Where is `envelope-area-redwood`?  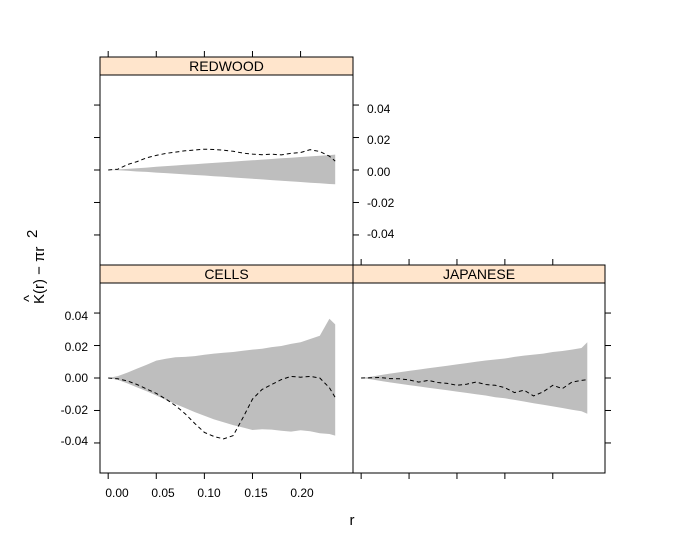 envelope-area-redwood is located at coordinates (222, 169).